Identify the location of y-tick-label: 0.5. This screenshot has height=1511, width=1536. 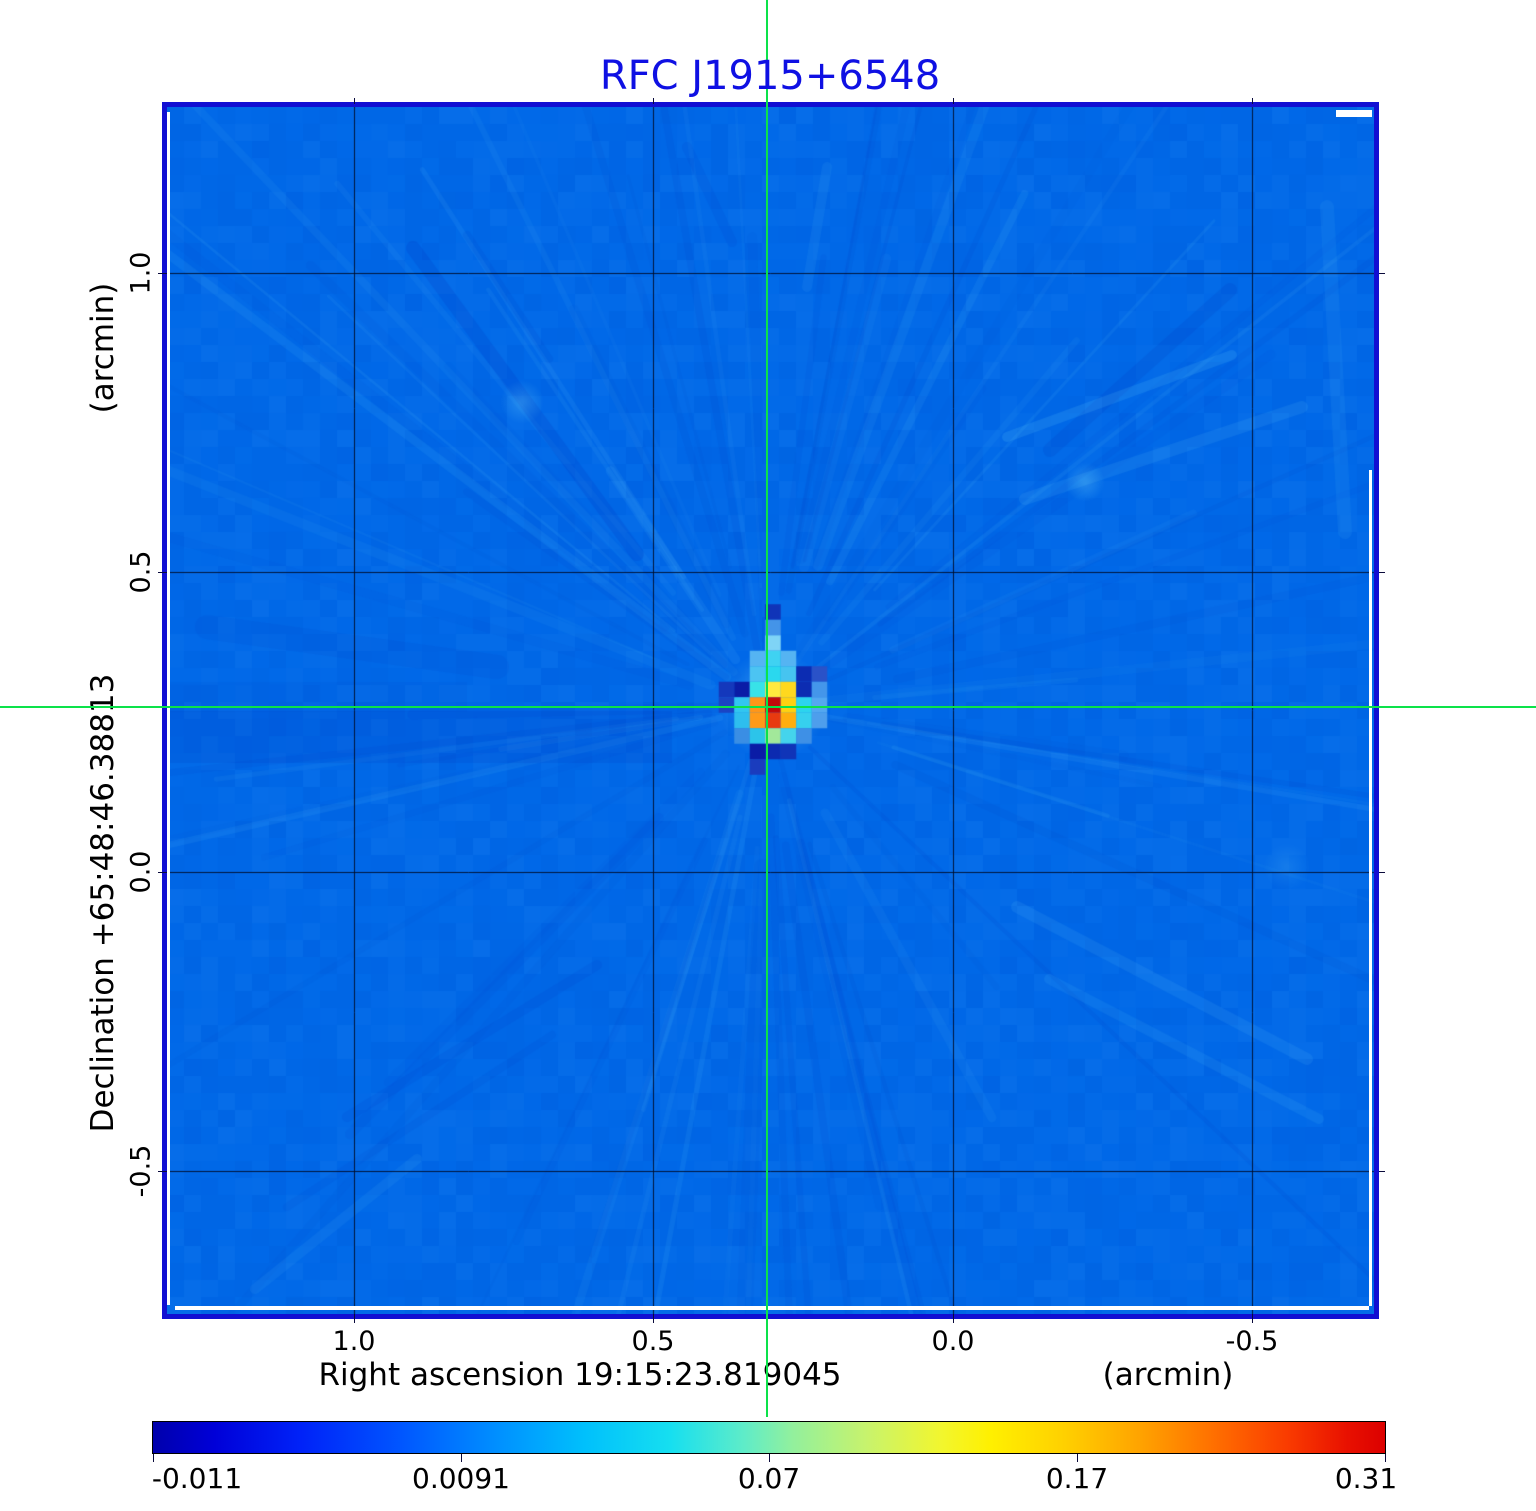
(141, 572).